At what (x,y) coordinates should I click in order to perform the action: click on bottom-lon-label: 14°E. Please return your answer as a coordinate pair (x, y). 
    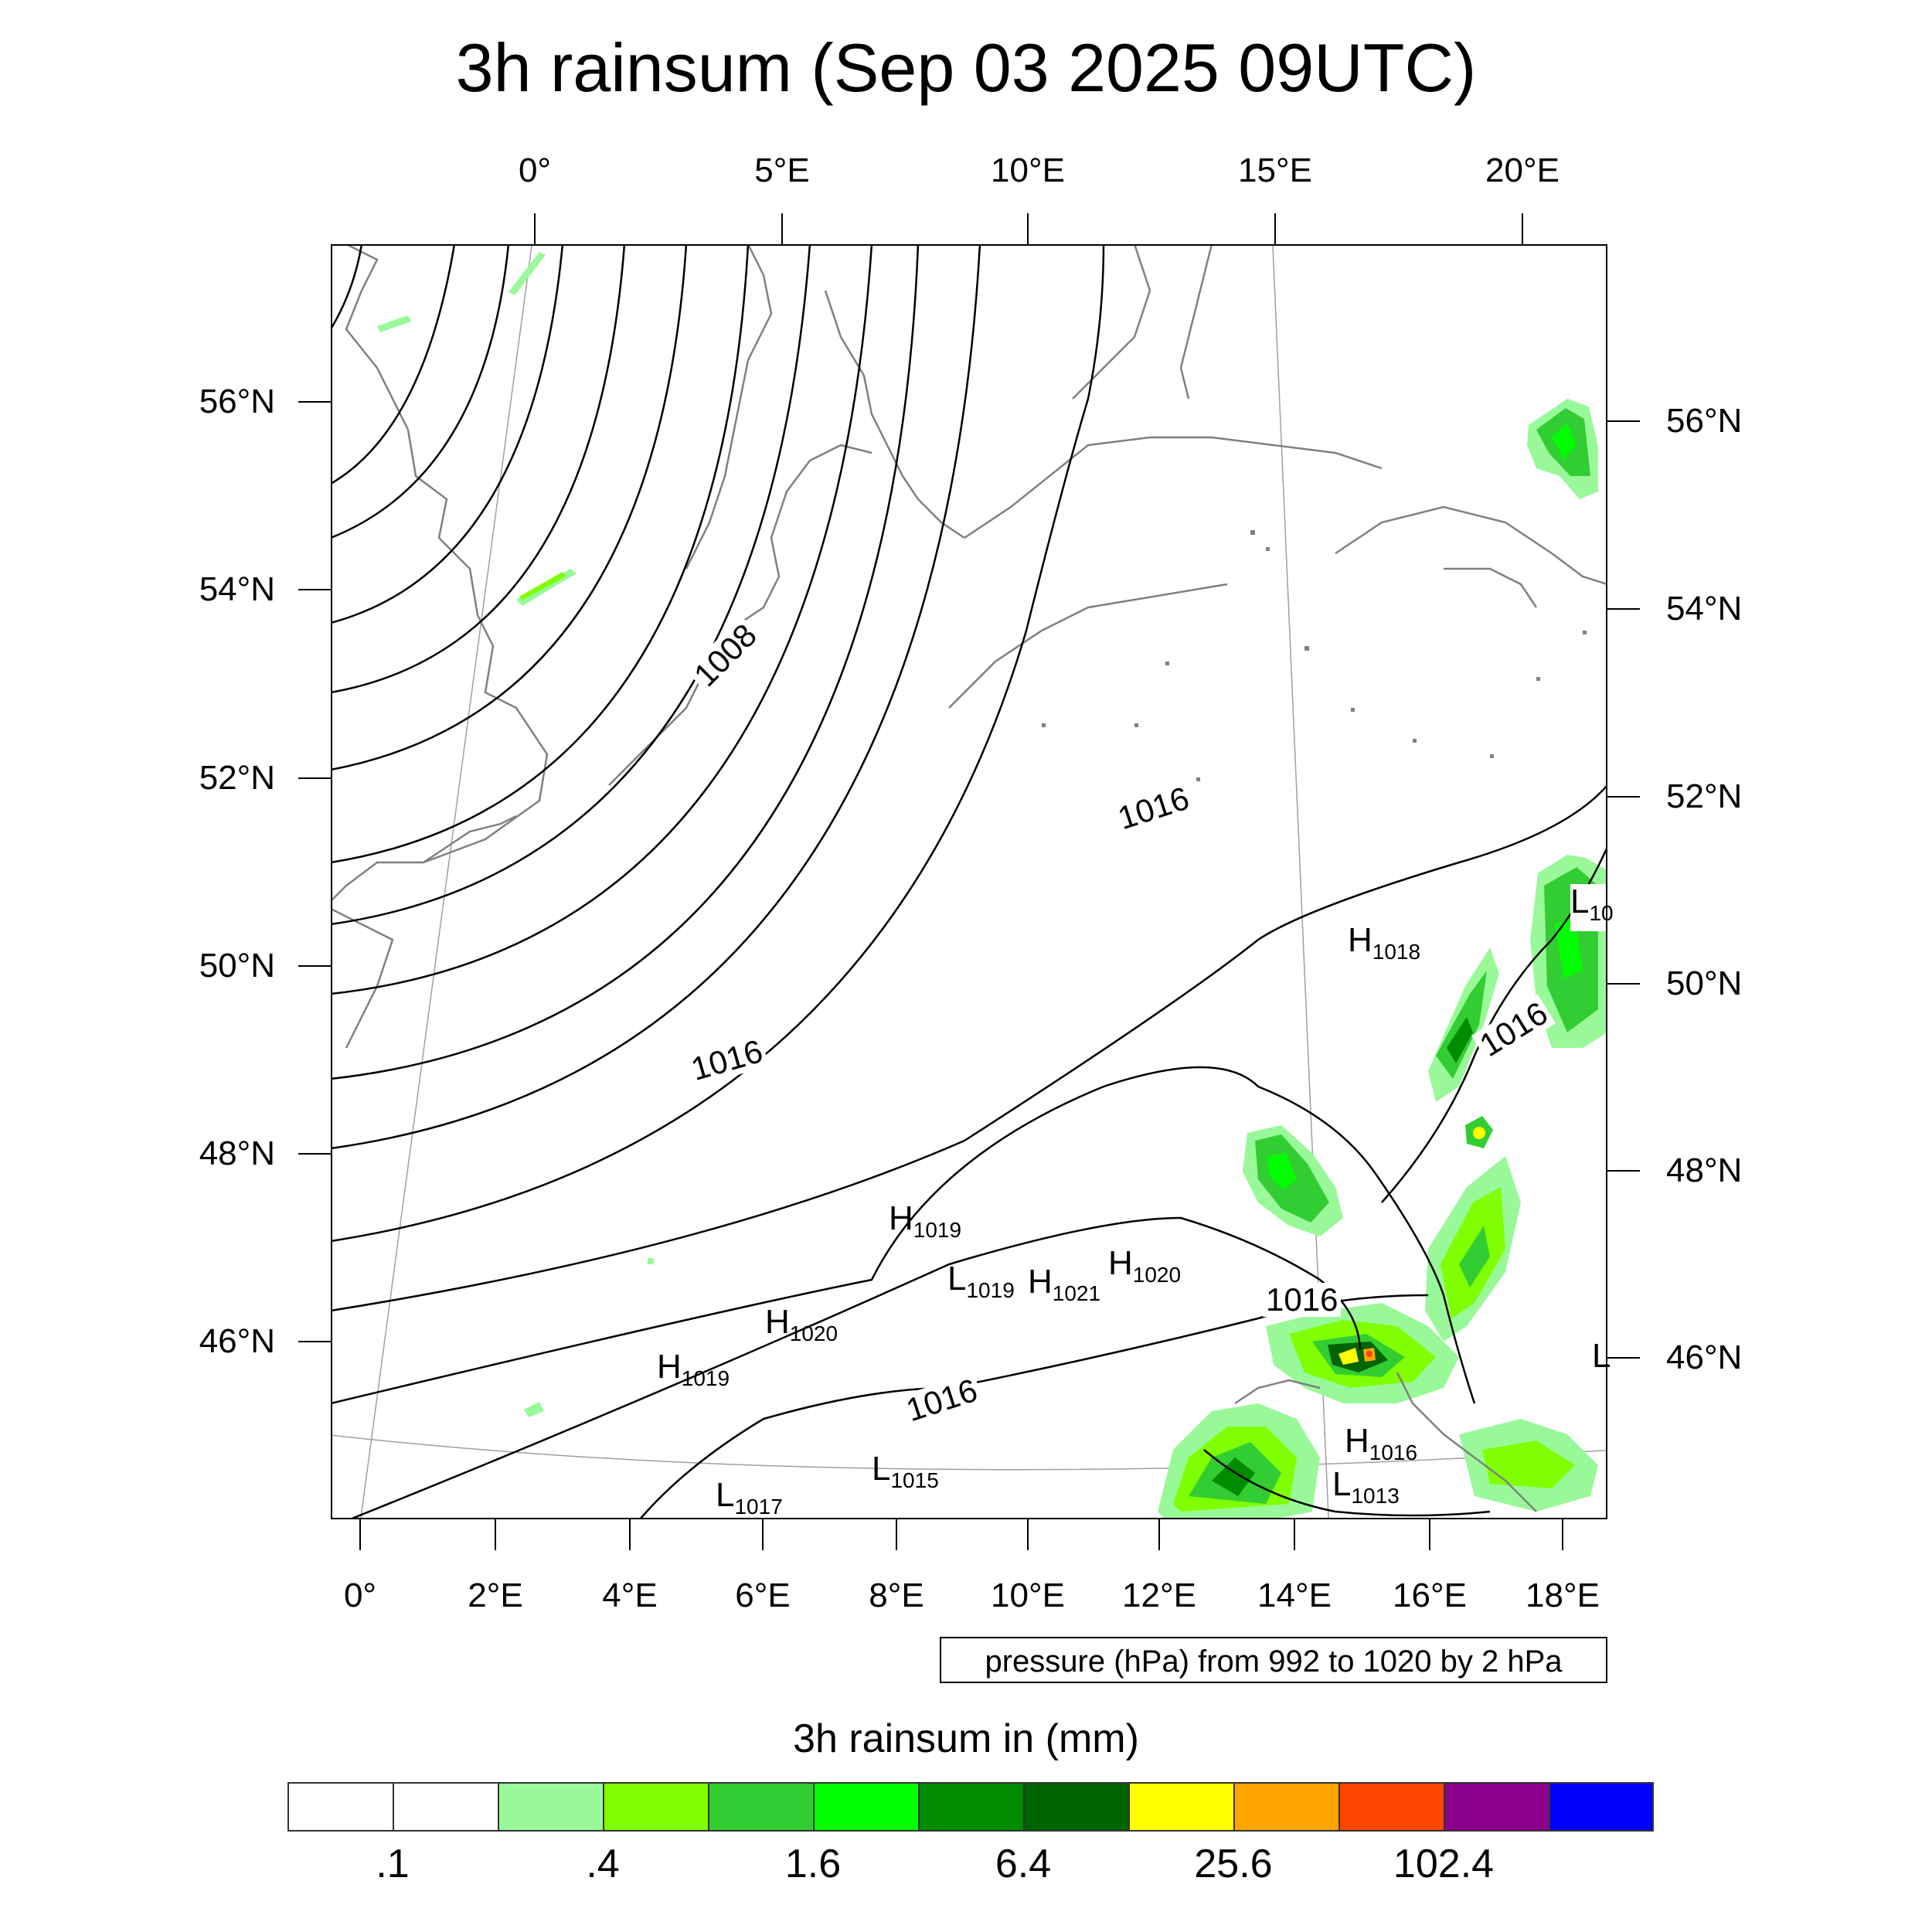
    Looking at the image, I should click on (1295, 1596).